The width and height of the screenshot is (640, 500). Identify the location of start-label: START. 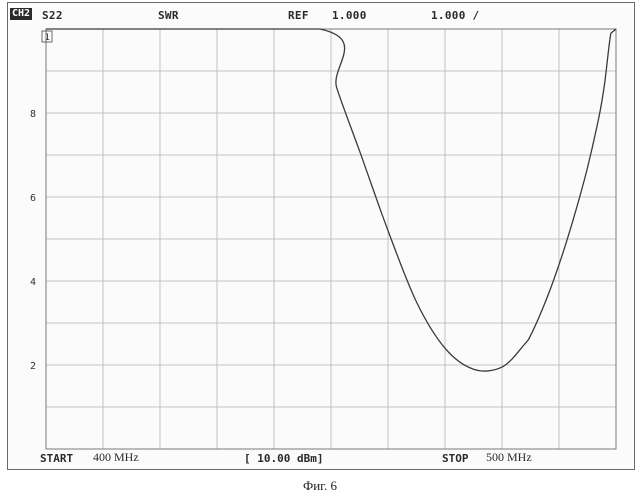
(56, 458).